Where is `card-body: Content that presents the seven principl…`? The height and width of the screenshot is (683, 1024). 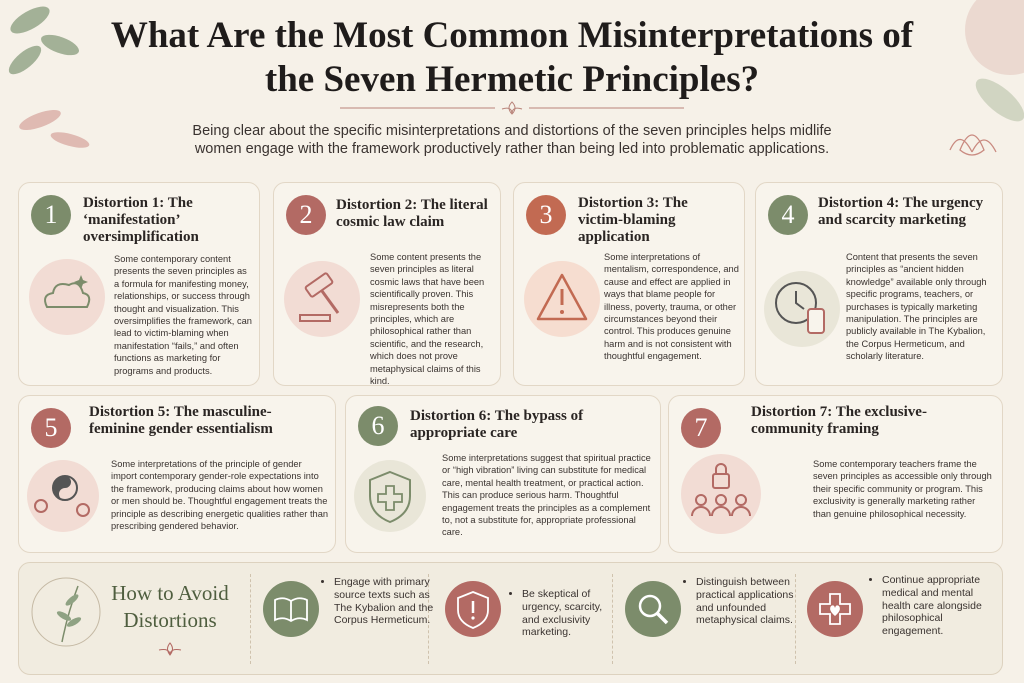
card-body: Content that presents the seven principl… is located at coordinates (916, 307).